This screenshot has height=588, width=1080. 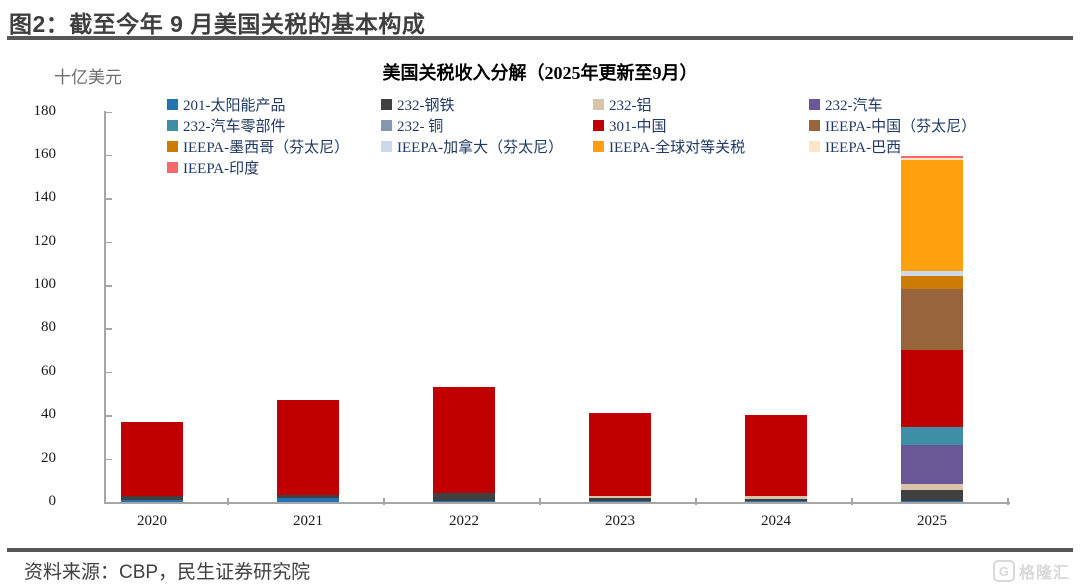 I want to click on y-tick-label: 80, so click(x=48, y=327).